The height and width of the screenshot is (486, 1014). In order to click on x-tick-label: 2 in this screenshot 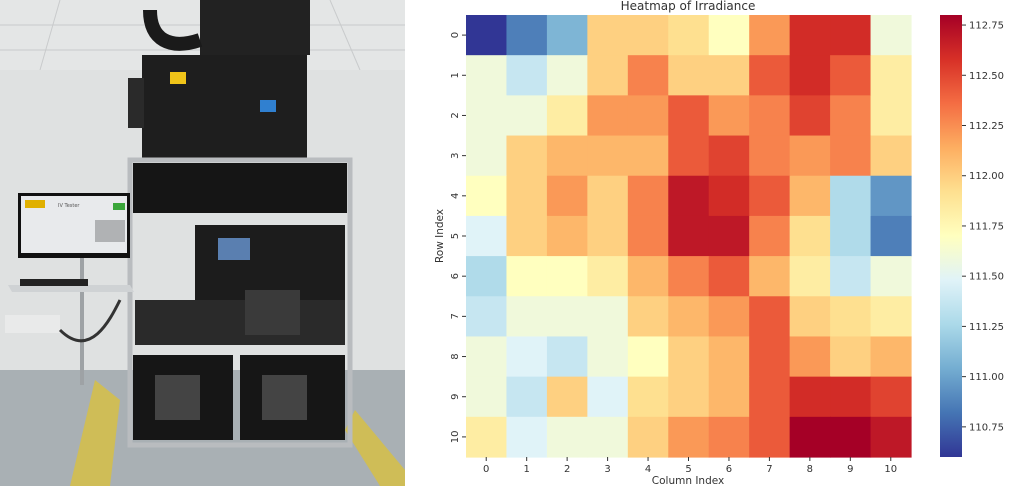, I will do `click(567, 469)`.